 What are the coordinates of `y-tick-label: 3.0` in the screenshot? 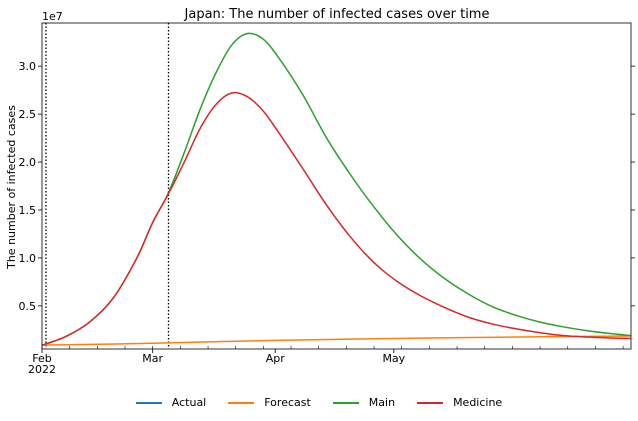 It's located at (28, 66).